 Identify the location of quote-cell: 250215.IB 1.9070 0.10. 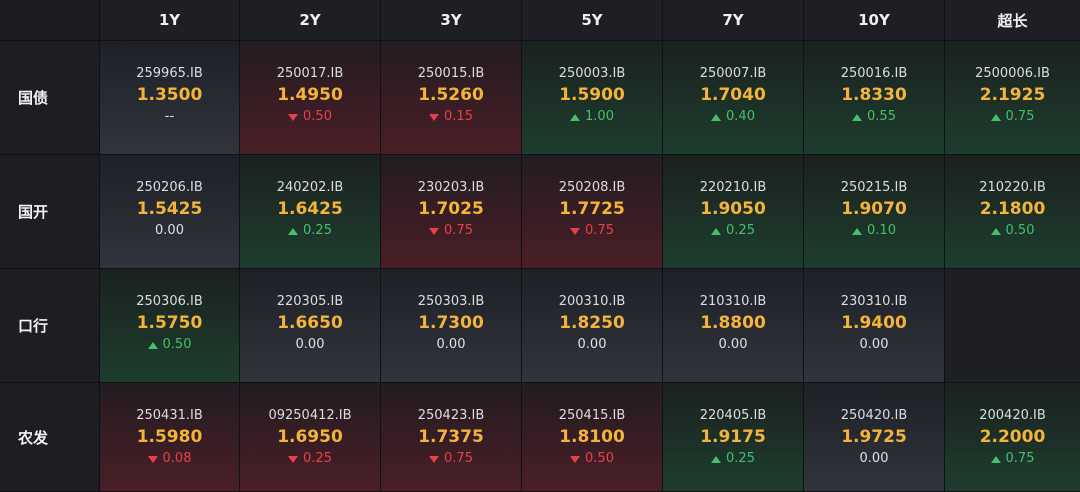
(874, 212).